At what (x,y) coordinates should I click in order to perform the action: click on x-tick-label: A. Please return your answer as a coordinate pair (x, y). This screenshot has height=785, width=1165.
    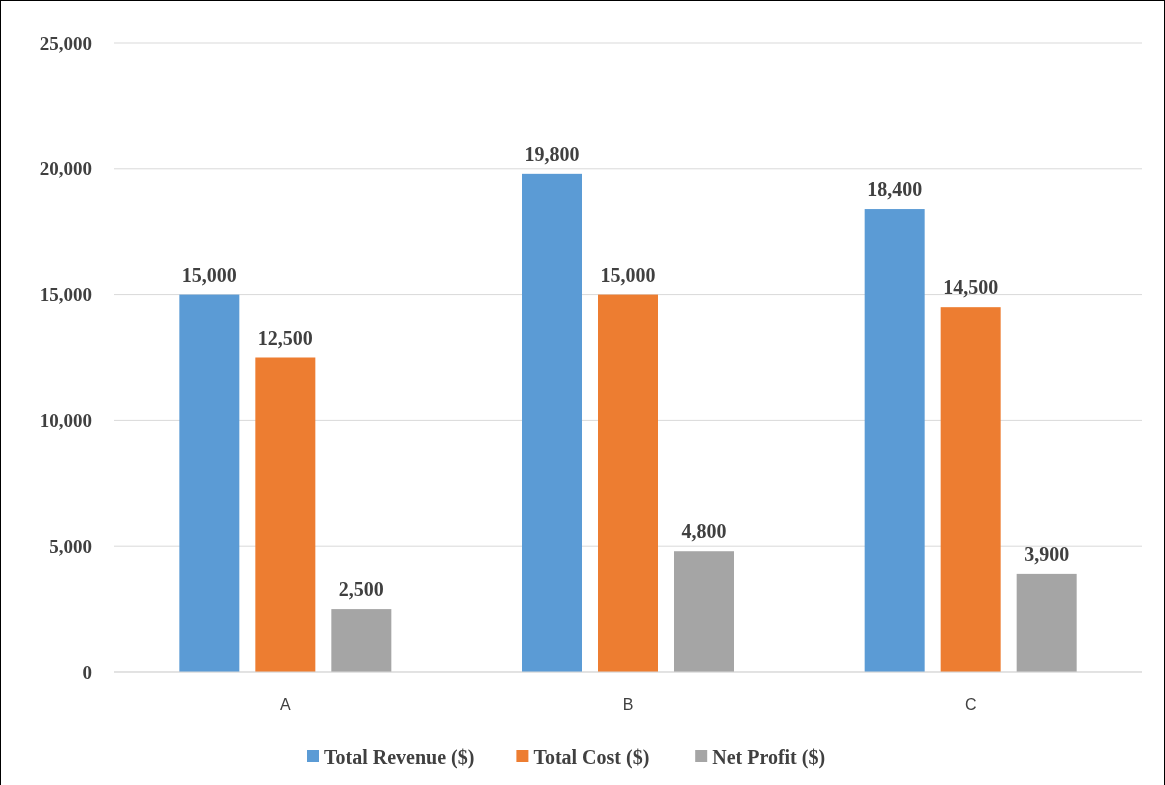
    Looking at the image, I should click on (285, 704).